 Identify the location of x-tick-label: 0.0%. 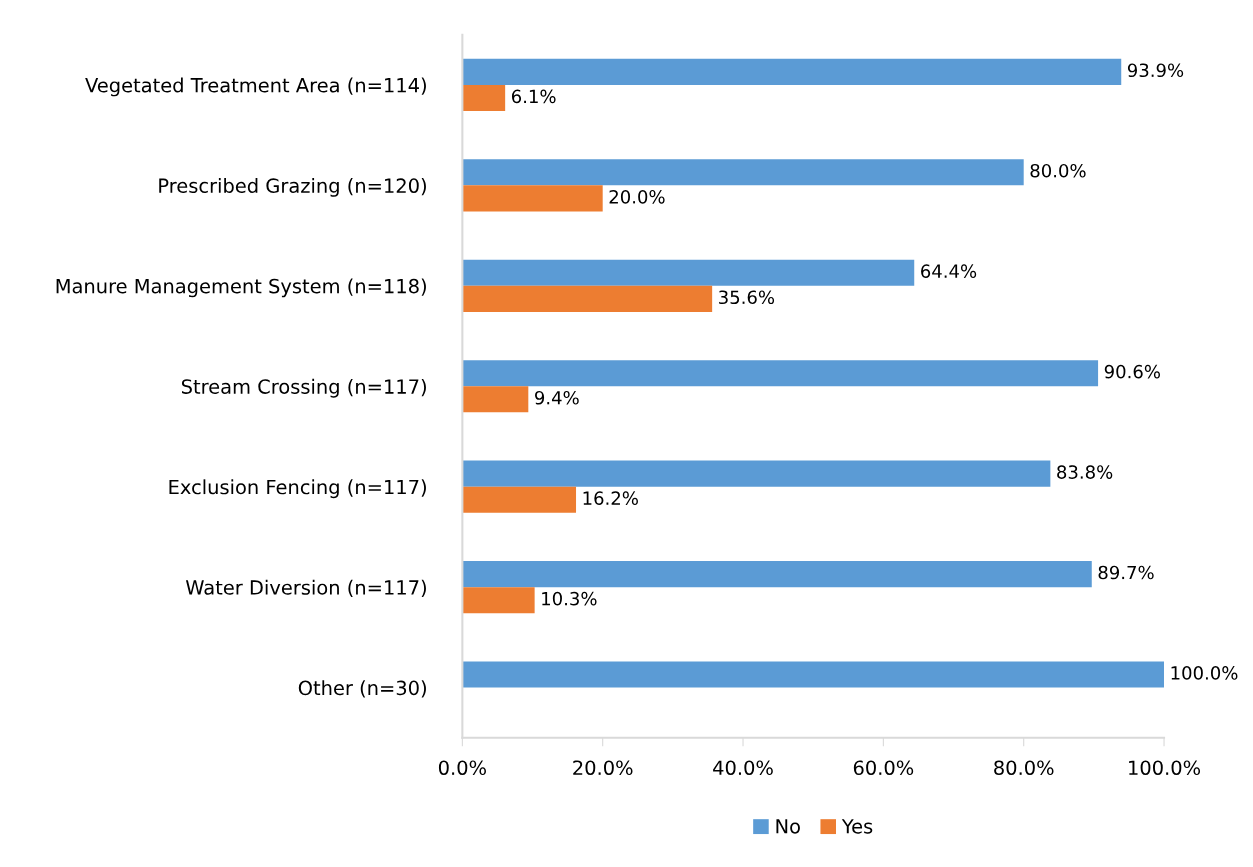
(462, 768).